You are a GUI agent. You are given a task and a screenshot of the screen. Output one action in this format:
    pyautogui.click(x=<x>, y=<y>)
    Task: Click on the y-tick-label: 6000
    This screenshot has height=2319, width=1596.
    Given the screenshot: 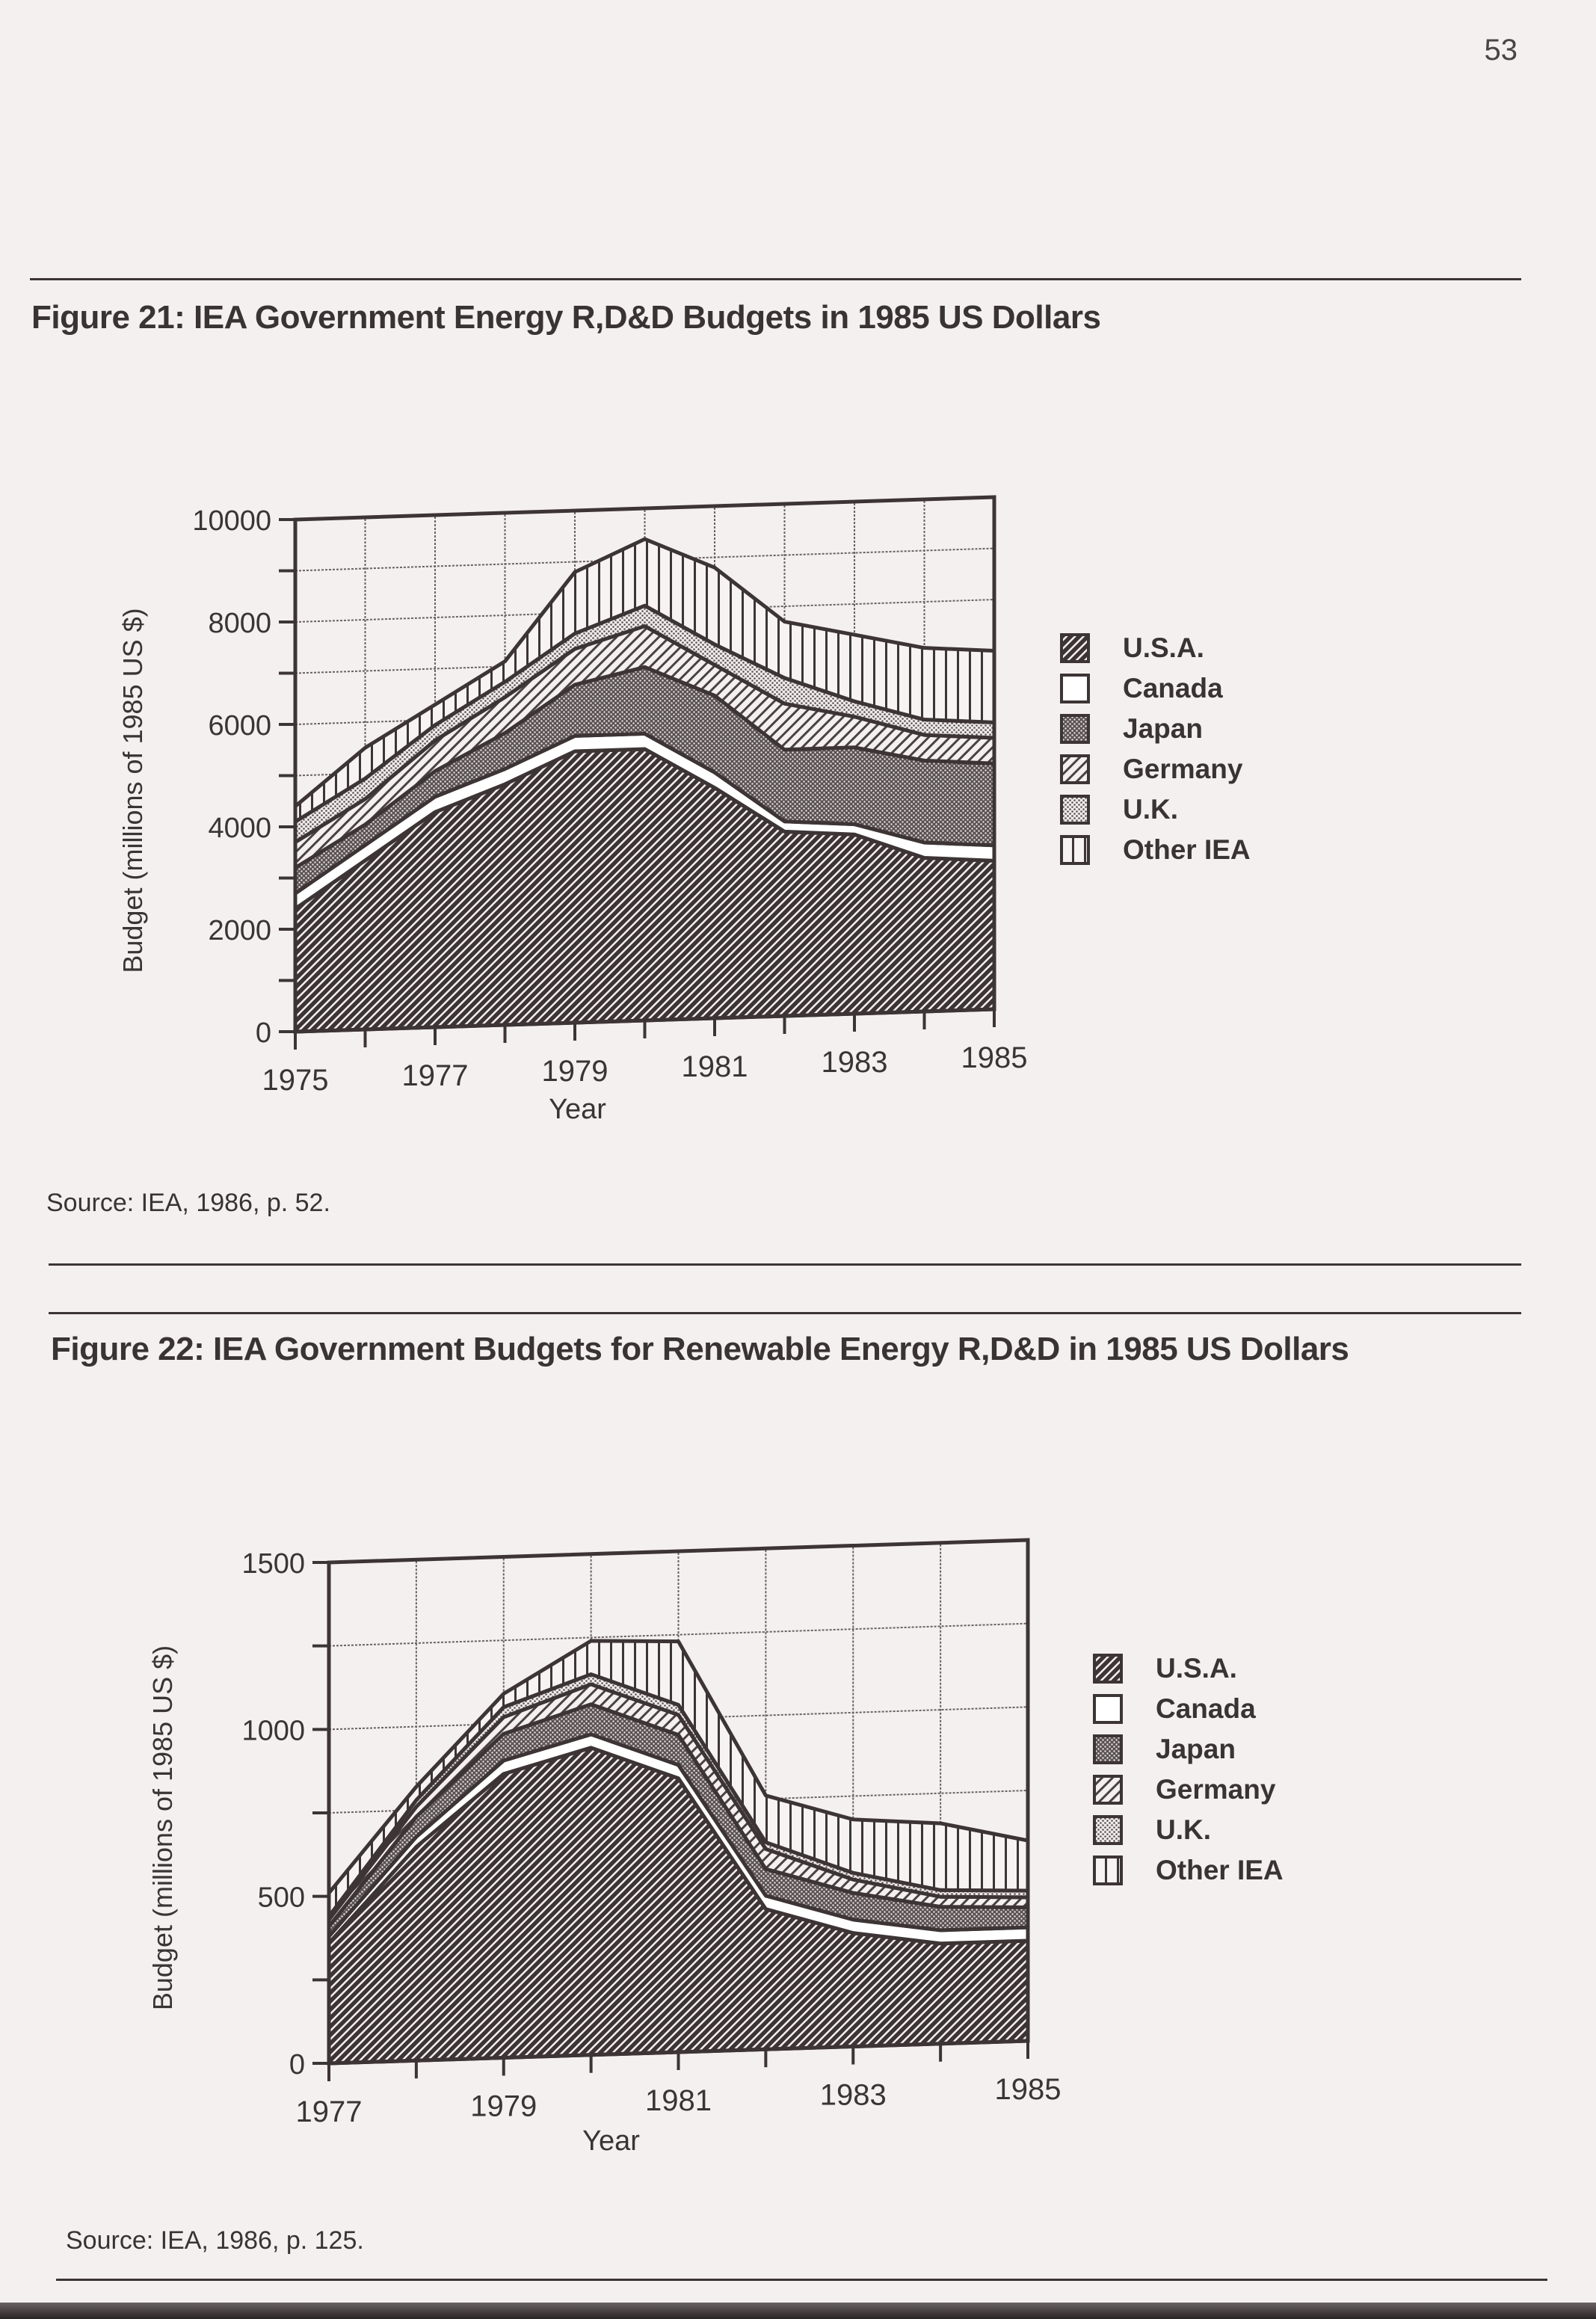 What is the action you would take?
    pyautogui.click(x=239, y=726)
    